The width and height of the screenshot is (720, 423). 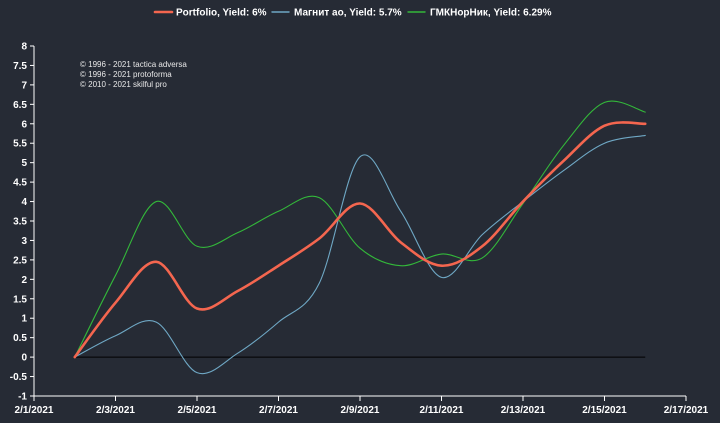 What do you see at coordinates (20, 260) in the screenshot?
I see `y-tick-label: 2.5` at bounding box center [20, 260].